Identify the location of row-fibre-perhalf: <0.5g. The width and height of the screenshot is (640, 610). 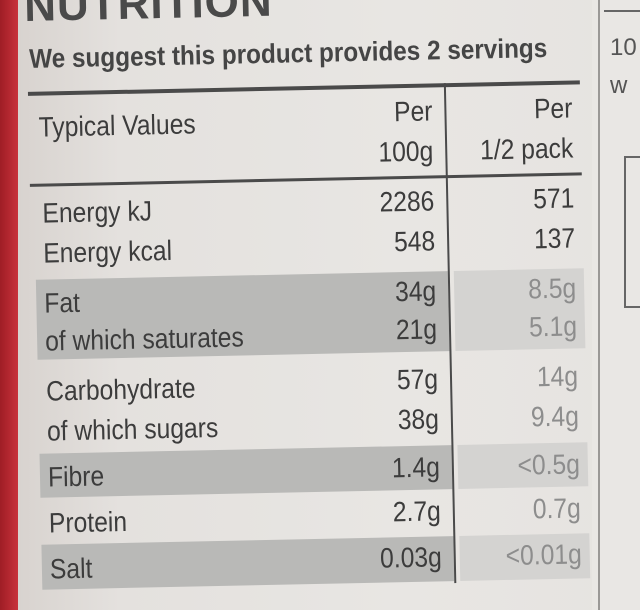
(549, 464).